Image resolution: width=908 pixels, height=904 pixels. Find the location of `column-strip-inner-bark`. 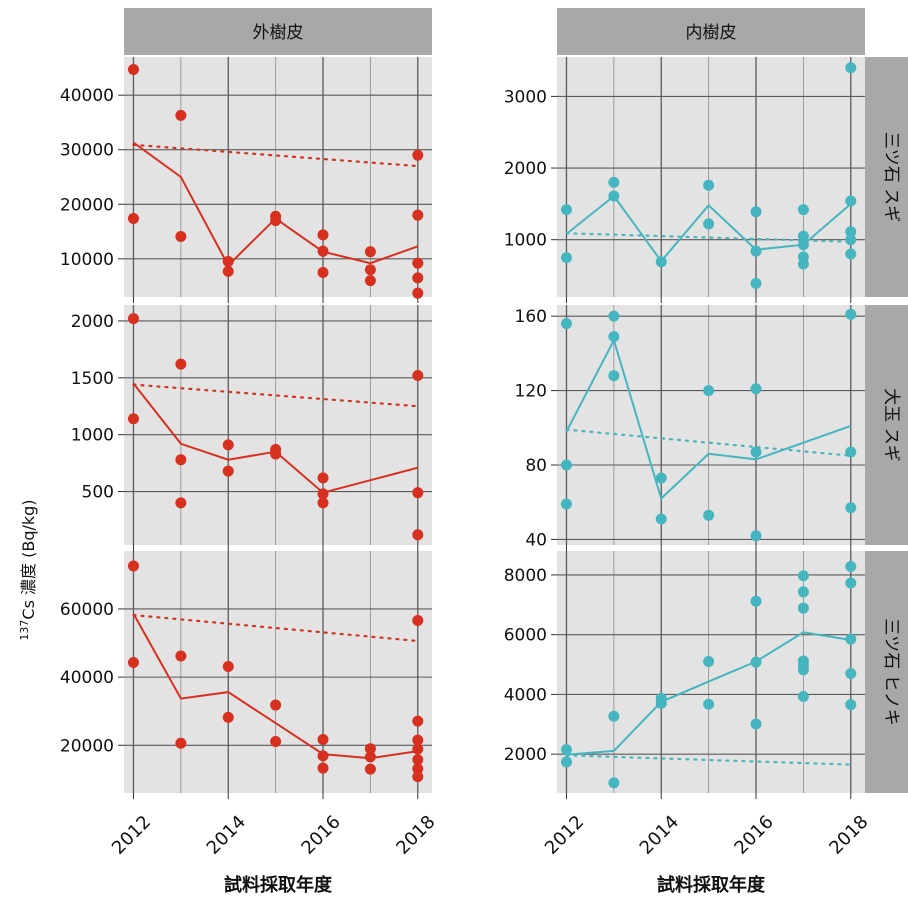

column-strip-inner-bark is located at coordinates (711, 31).